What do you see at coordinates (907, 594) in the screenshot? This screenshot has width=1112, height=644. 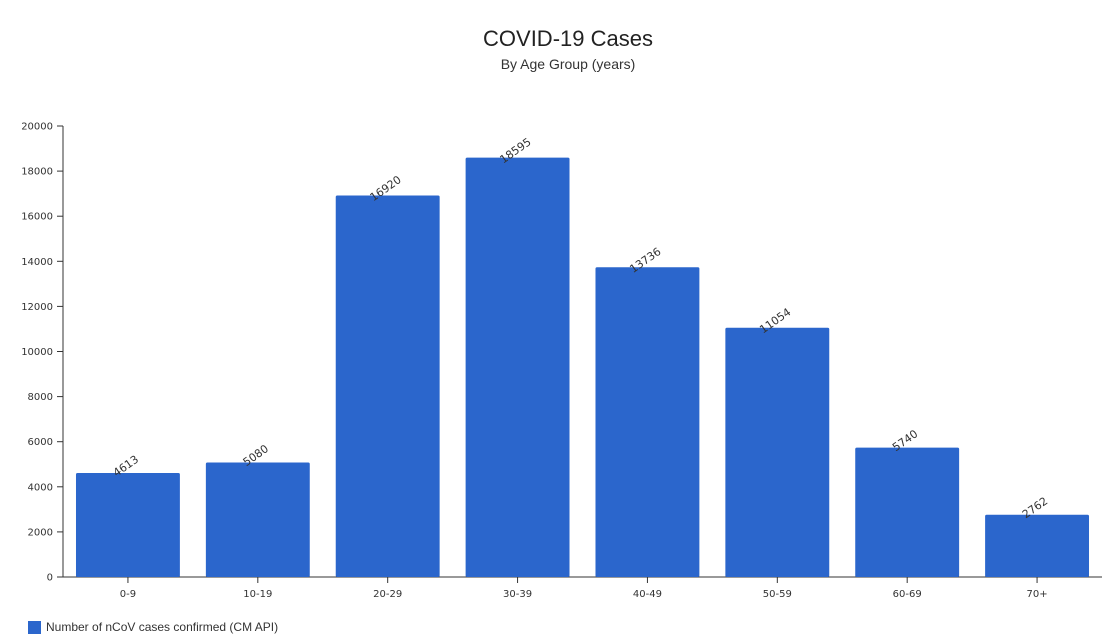 I see `x-tick-label: 60-69` at bounding box center [907, 594].